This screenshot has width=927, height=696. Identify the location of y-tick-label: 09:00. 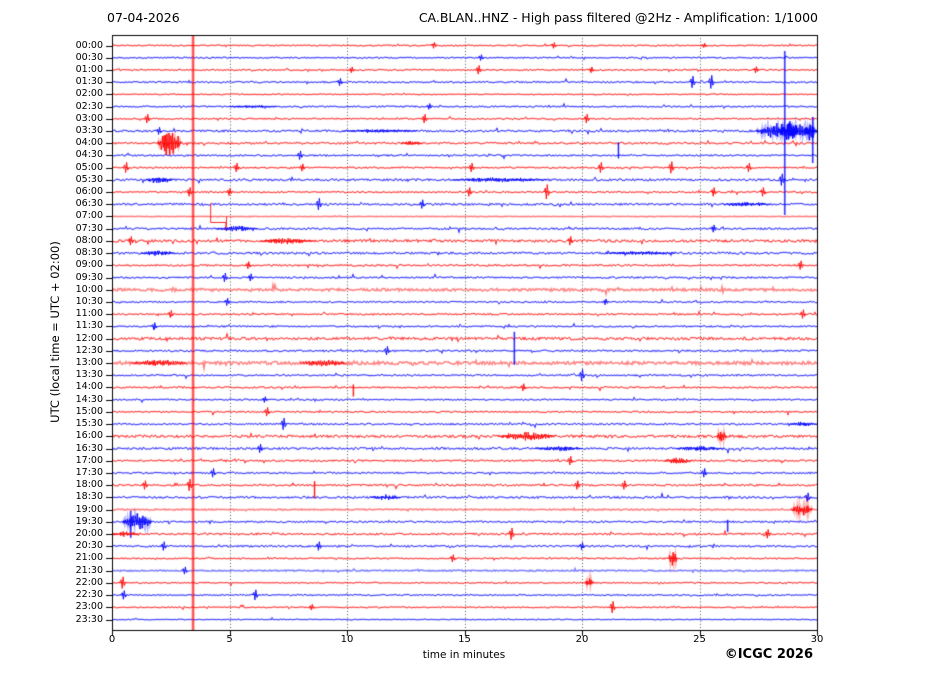
(89, 265).